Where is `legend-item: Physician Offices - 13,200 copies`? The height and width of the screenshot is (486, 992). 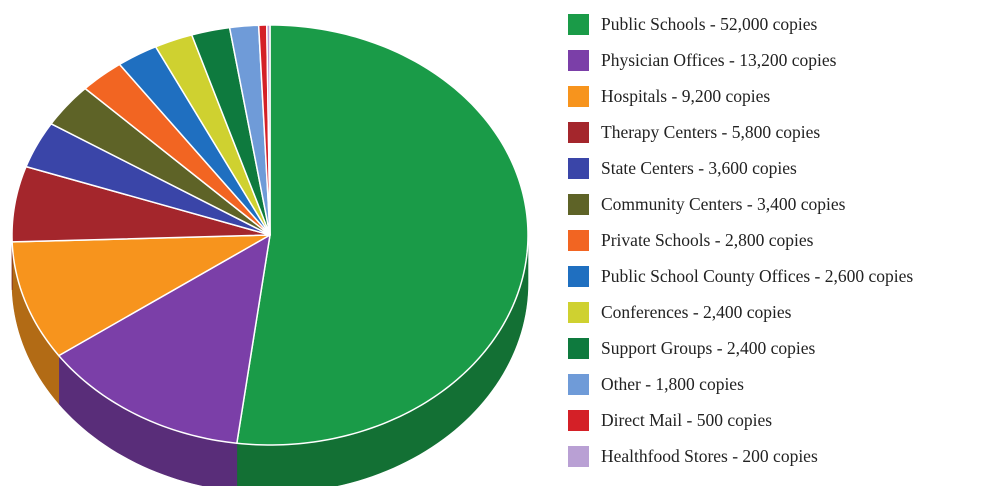 legend-item: Physician Offices - 13,200 copies is located at coordinates (778, 60).